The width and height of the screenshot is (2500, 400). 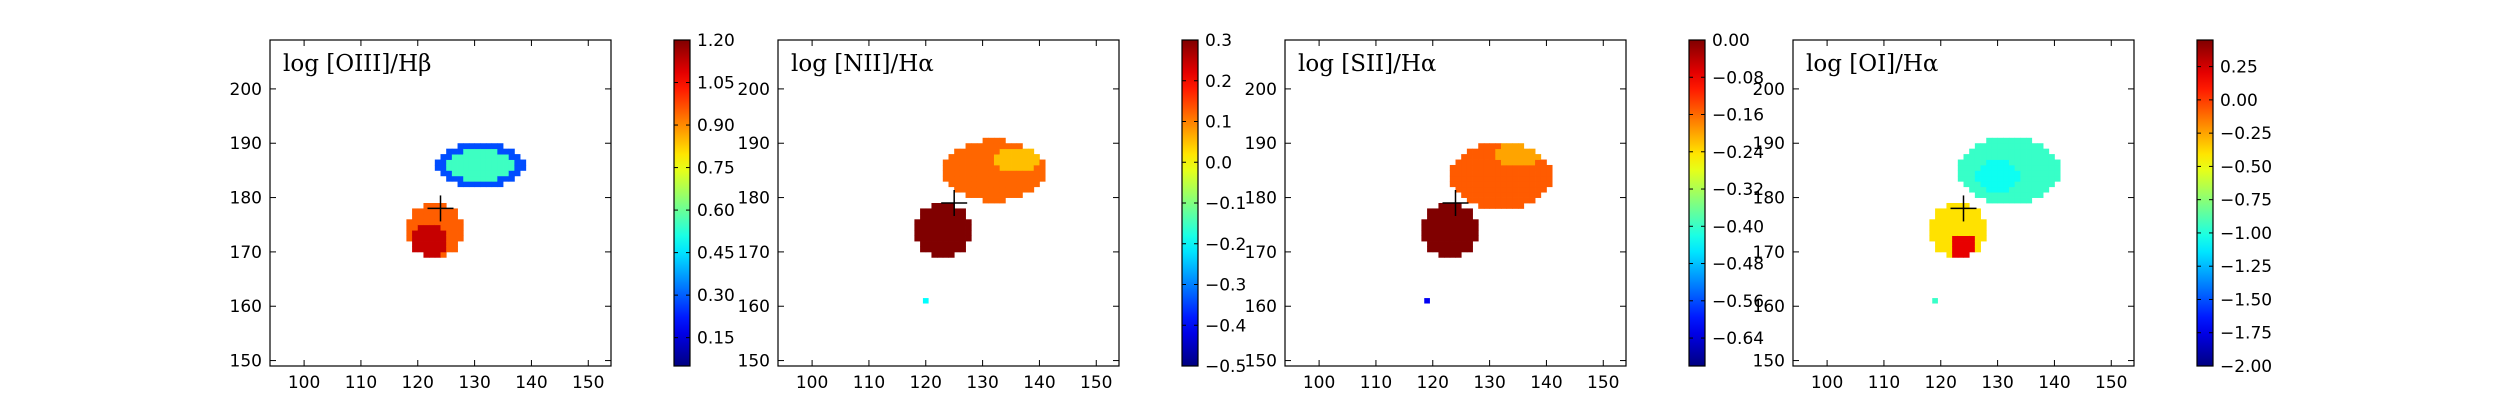 I want to click on axes-frame, so click(x=1963, y=203).